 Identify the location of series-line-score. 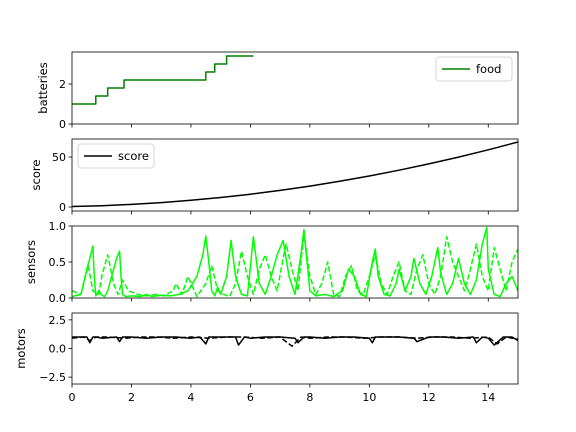
(295, 174).